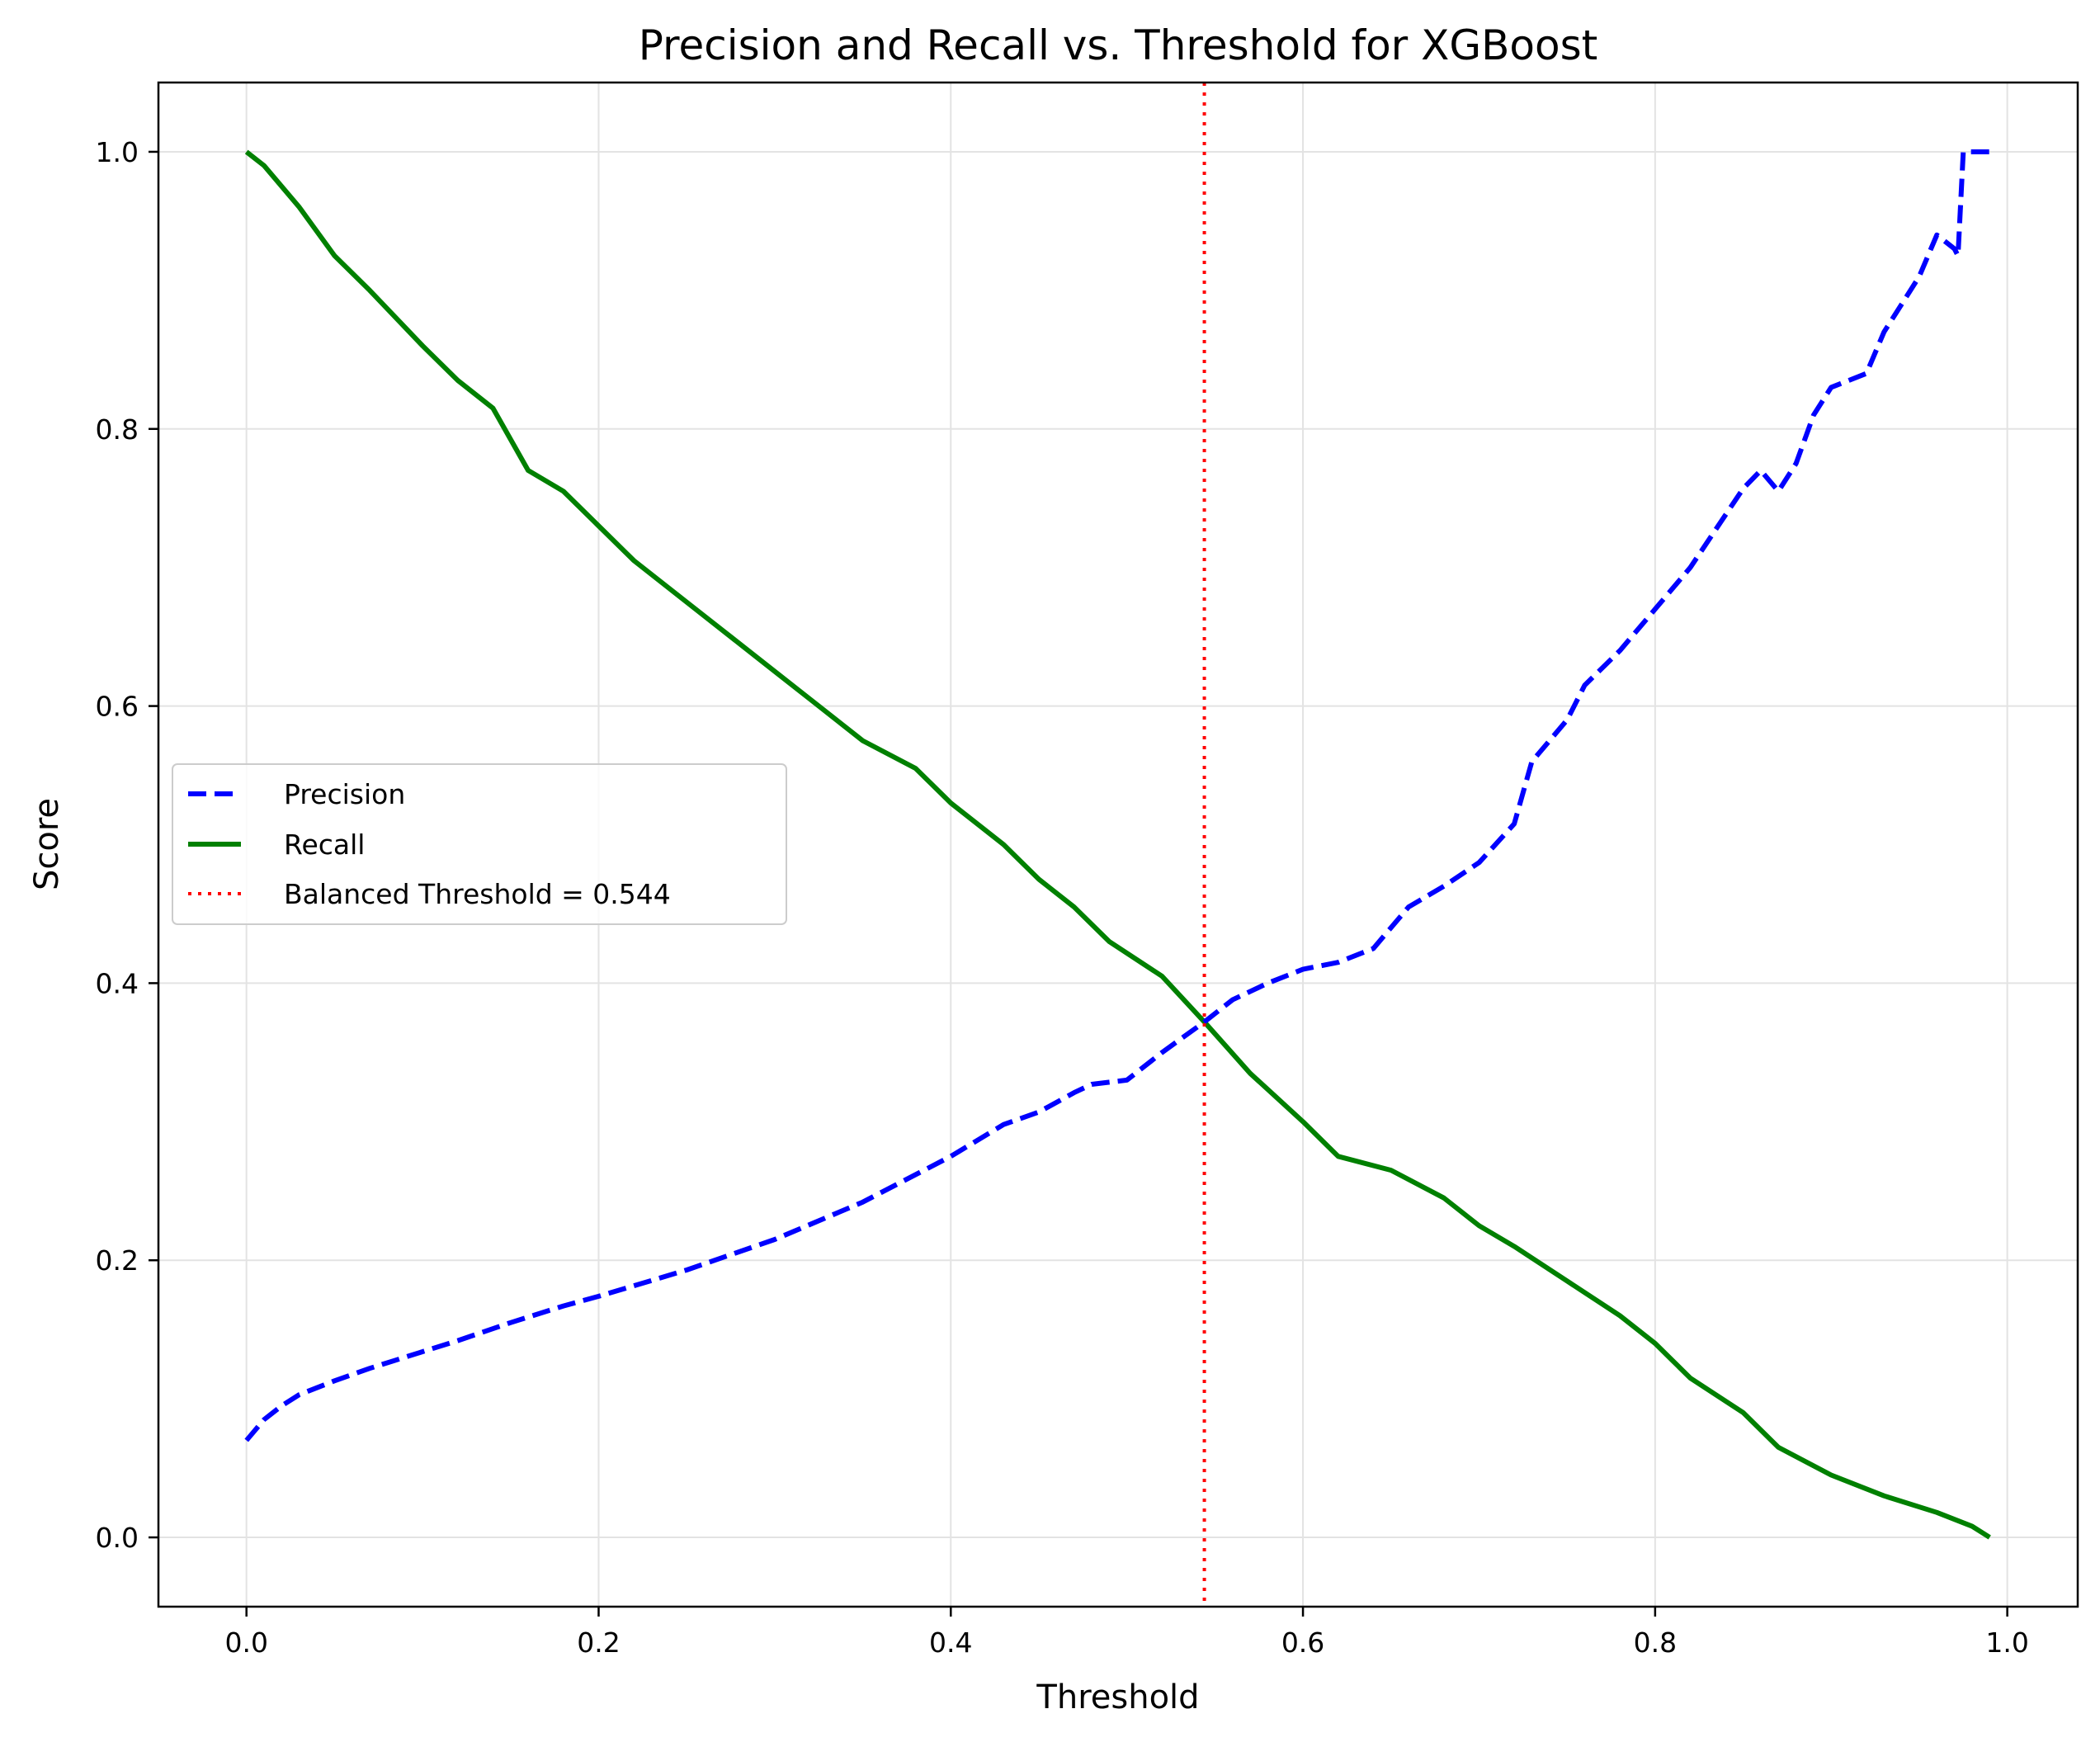 The image size is (2100, 1742). I want to click on x-tick-label: 0.0, so click(245, 1642).